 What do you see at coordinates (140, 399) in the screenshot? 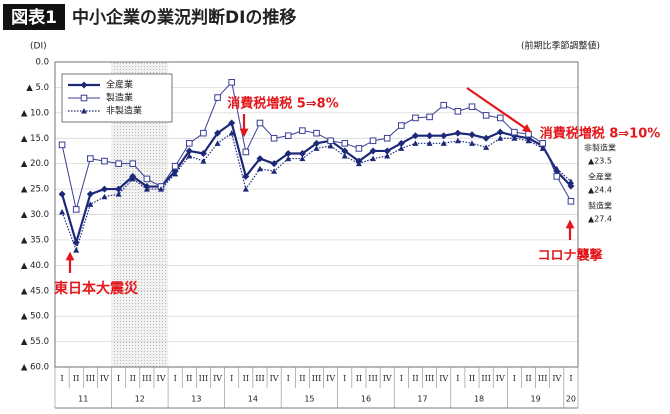
I see `year-label: 12` at bounding box center [140, 399].